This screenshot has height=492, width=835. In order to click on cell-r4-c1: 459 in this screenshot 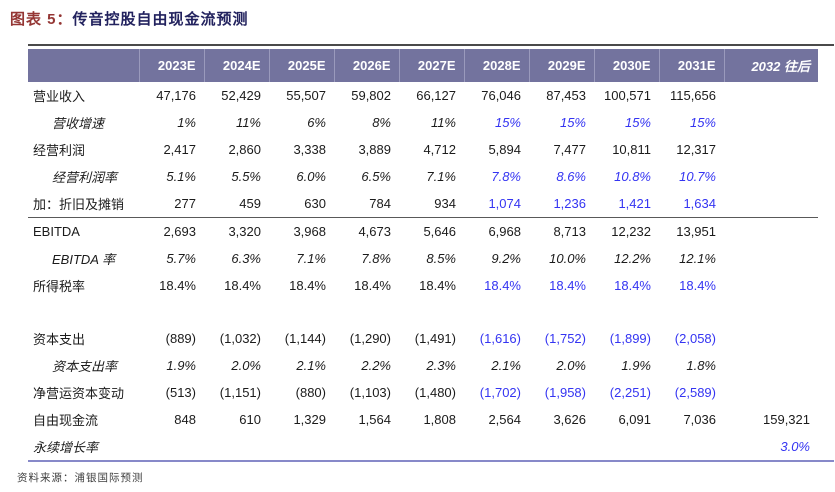, I will do `click(250, 203)`.